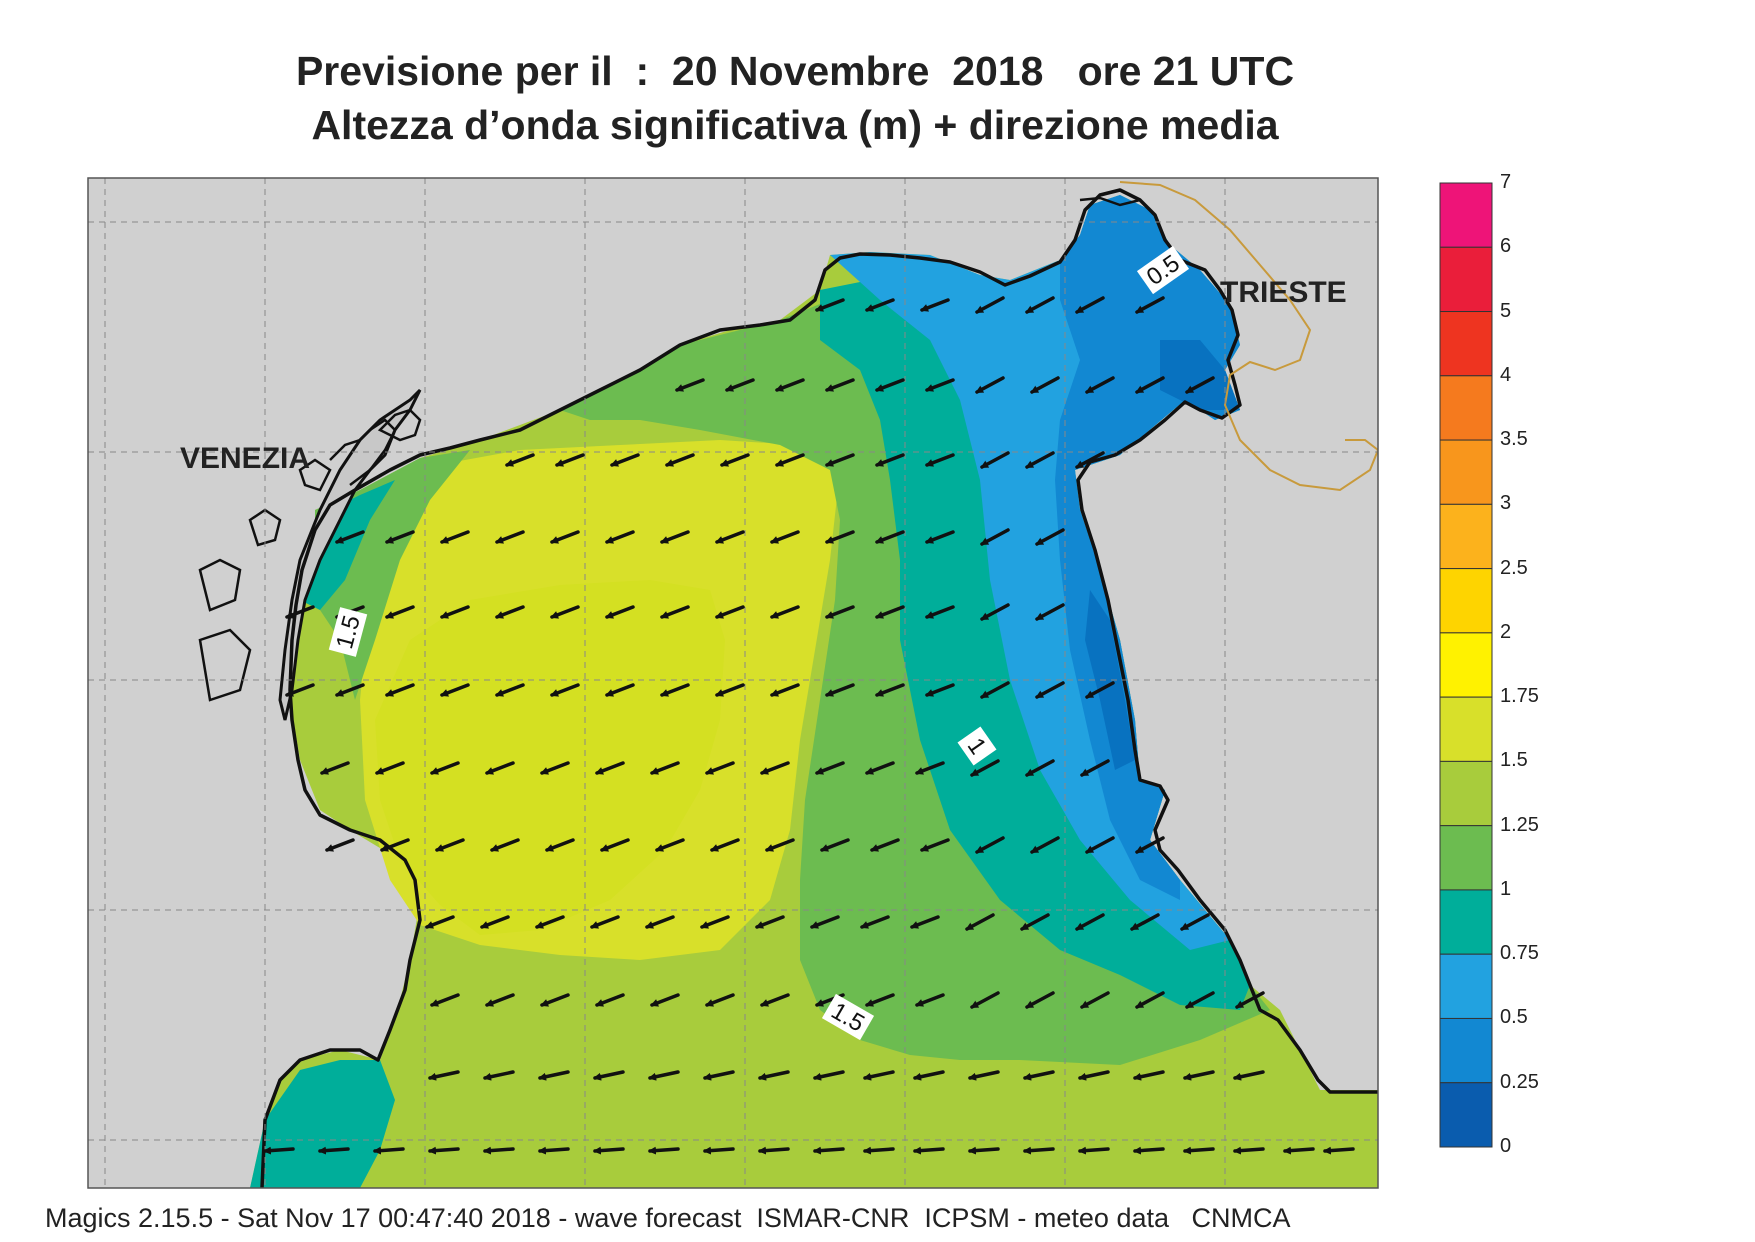  Describe the element at coordinates (1283, 292) in the screenshot. I see `city-trieste: TRIESTE` at that location.